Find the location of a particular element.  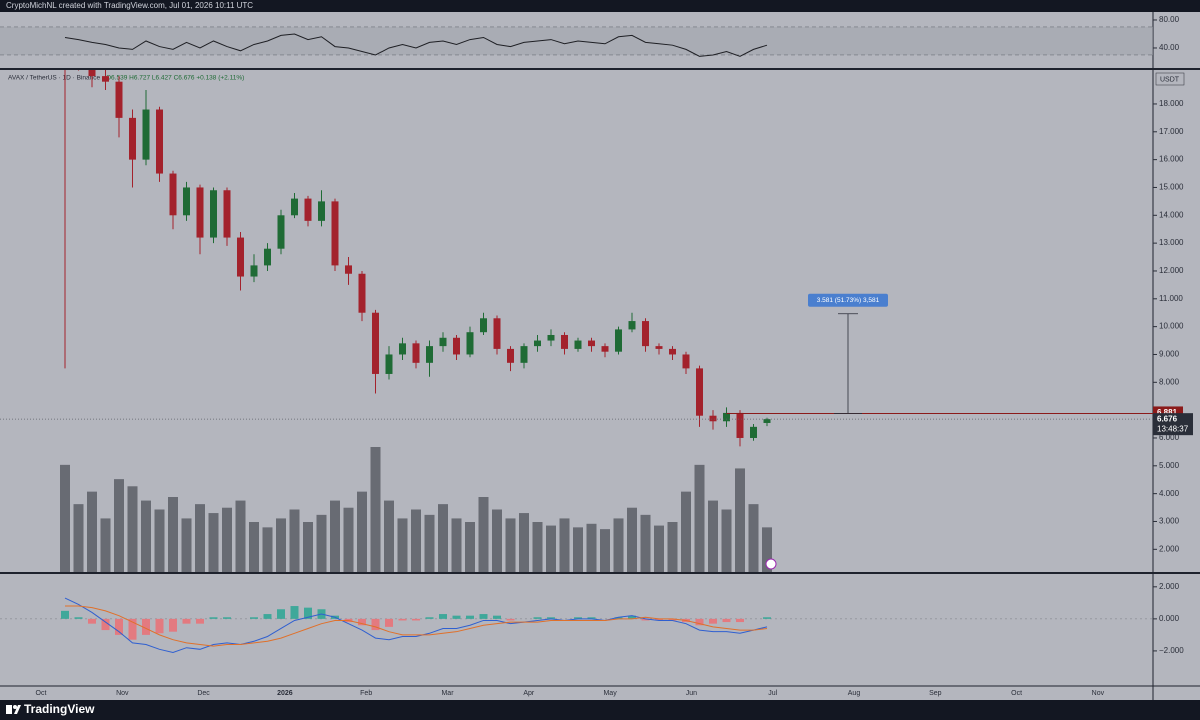

last-price-label: 6.676 is located at coordinates (1167, 418).